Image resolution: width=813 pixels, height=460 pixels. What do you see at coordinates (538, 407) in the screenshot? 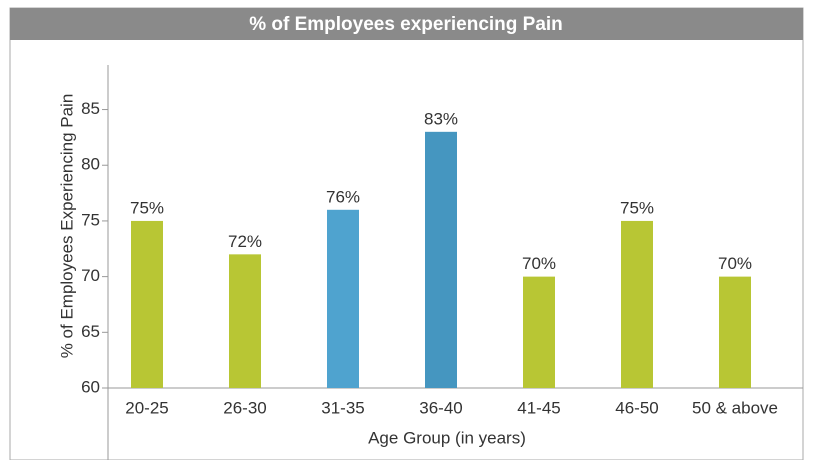
I see `x-tick-label: 41-45` at bounding box center [538, 407].